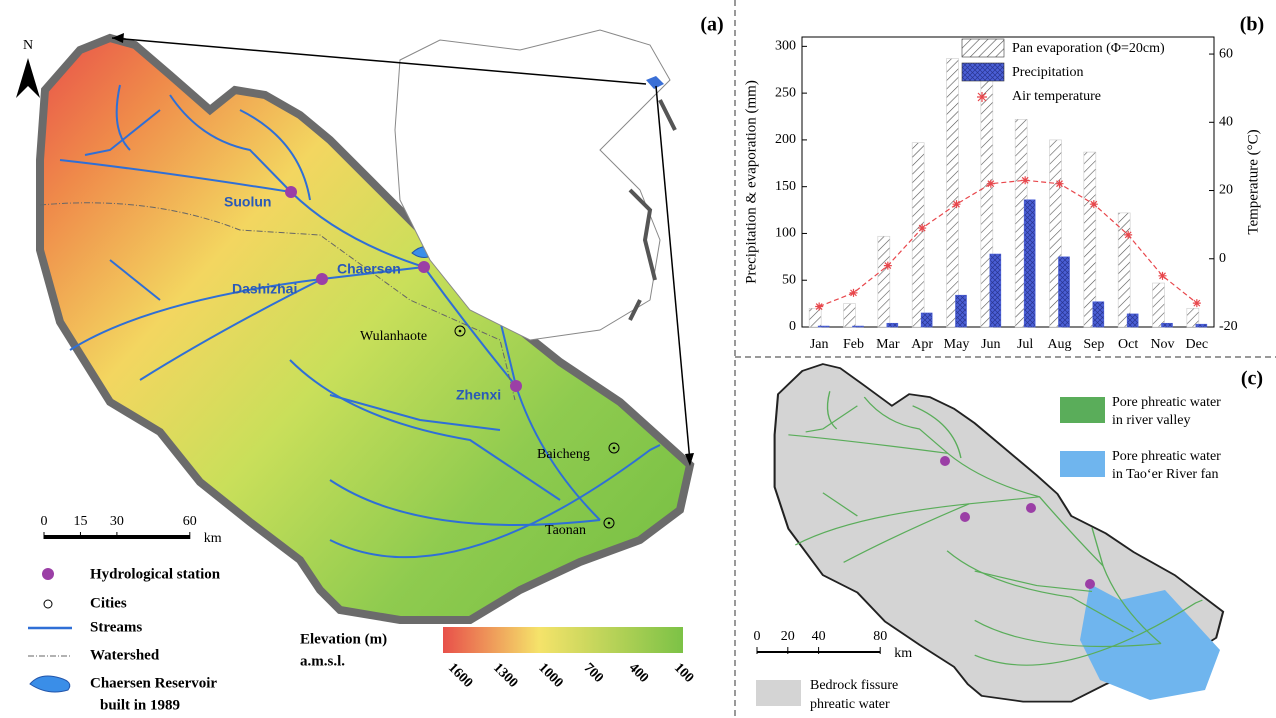 The image size is (1276, 718). What do you see at coordinates (460, 675) in the screenshot?
I see `colorbar-label: 1600` at bounding box center [460, 675].